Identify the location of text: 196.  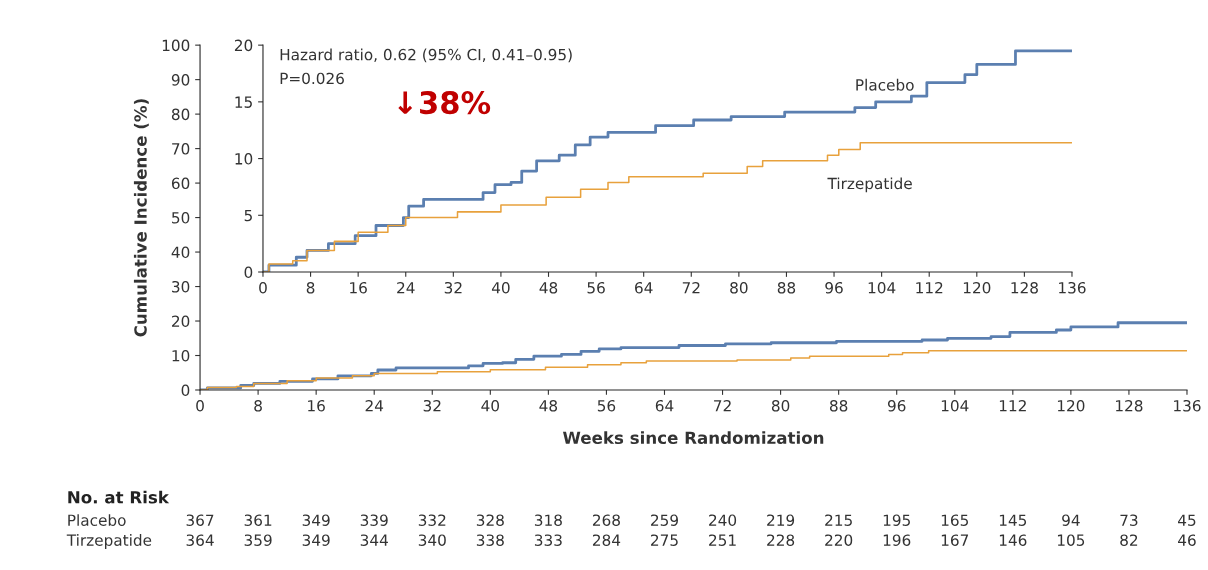
(897, 540).